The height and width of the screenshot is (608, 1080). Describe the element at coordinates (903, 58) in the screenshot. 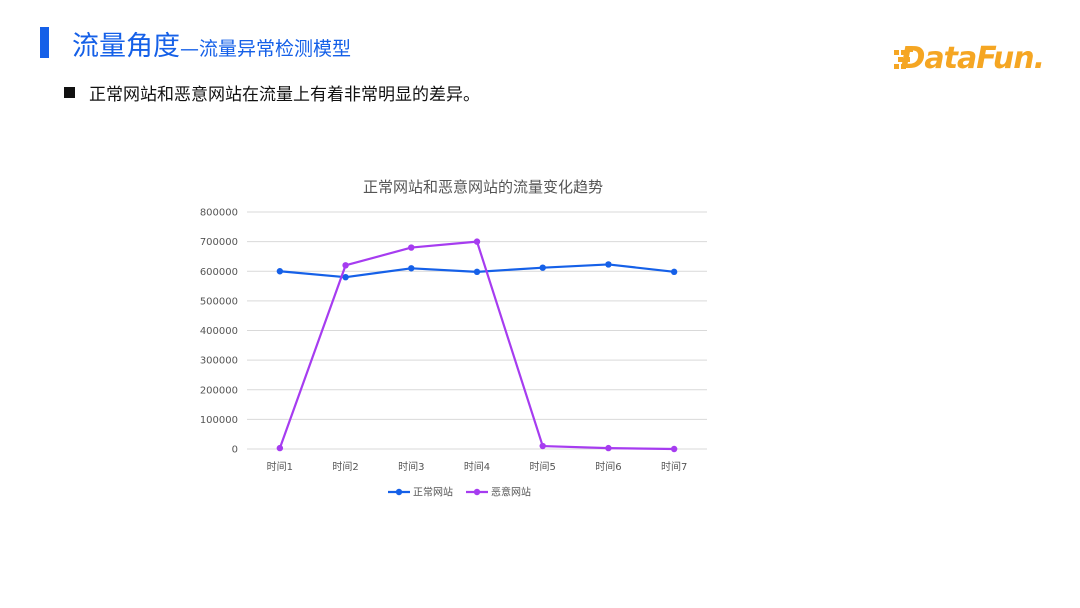

I see `logo-dots-icon` at that location.